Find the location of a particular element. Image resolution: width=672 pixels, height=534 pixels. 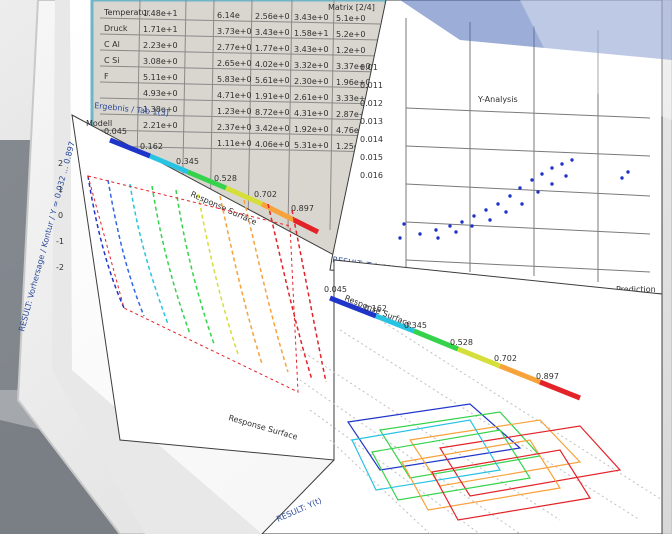

scale-bar-green is located at coordinates (436, 340).